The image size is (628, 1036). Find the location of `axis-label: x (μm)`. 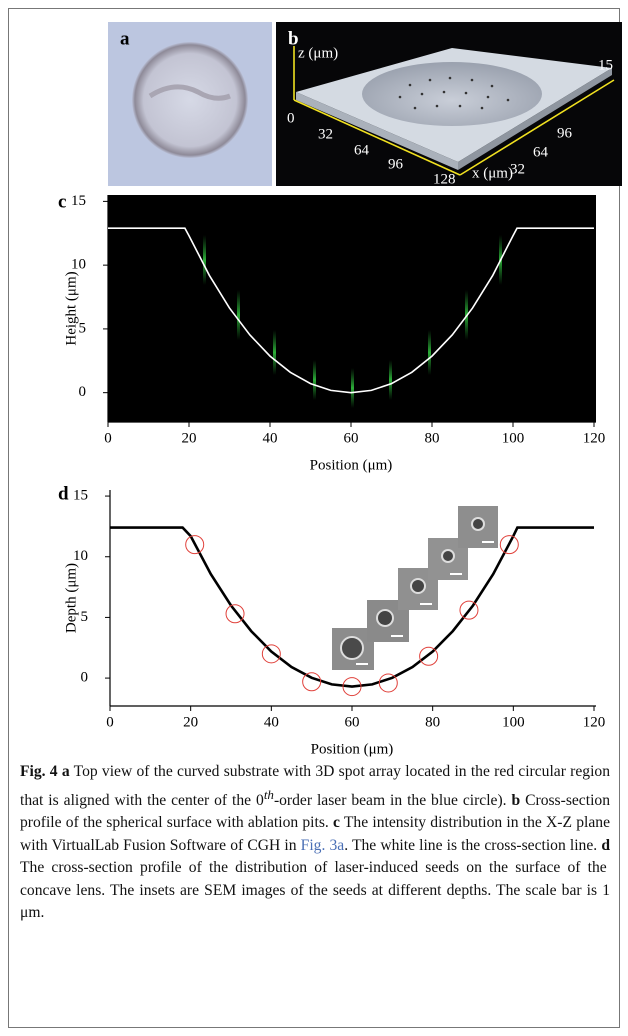

axis-label: x (μm) is located at coordinates (492, 173).